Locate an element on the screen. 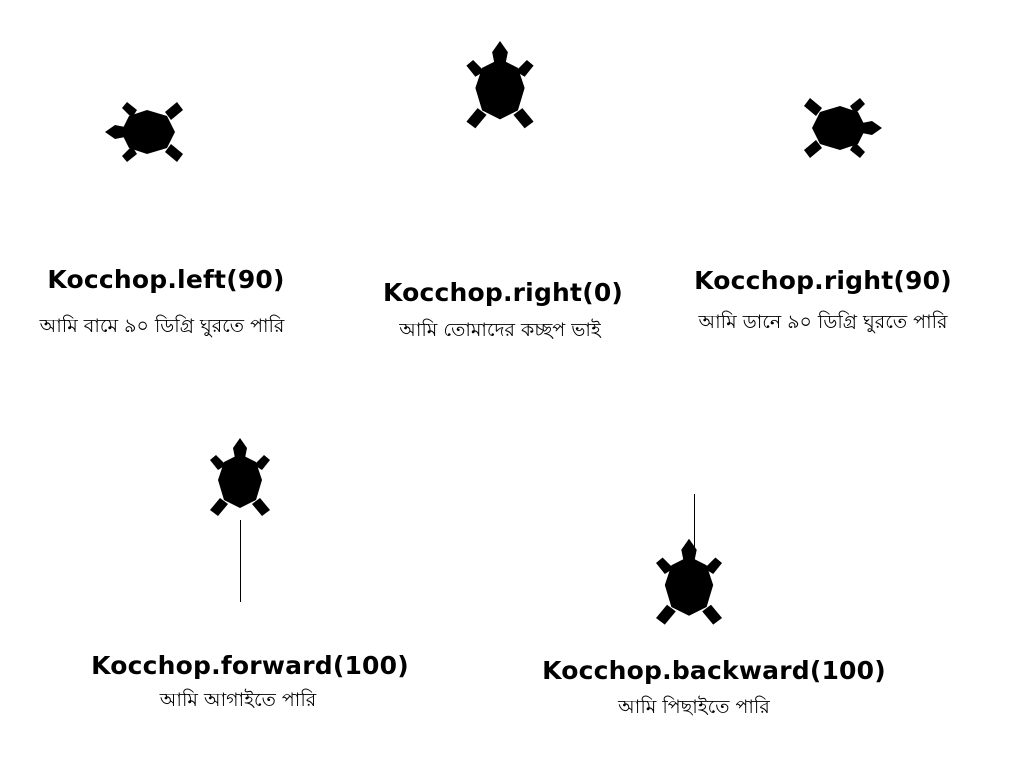  command-left-90: Kocchop.left(90) is located at coordinates (166, 279).